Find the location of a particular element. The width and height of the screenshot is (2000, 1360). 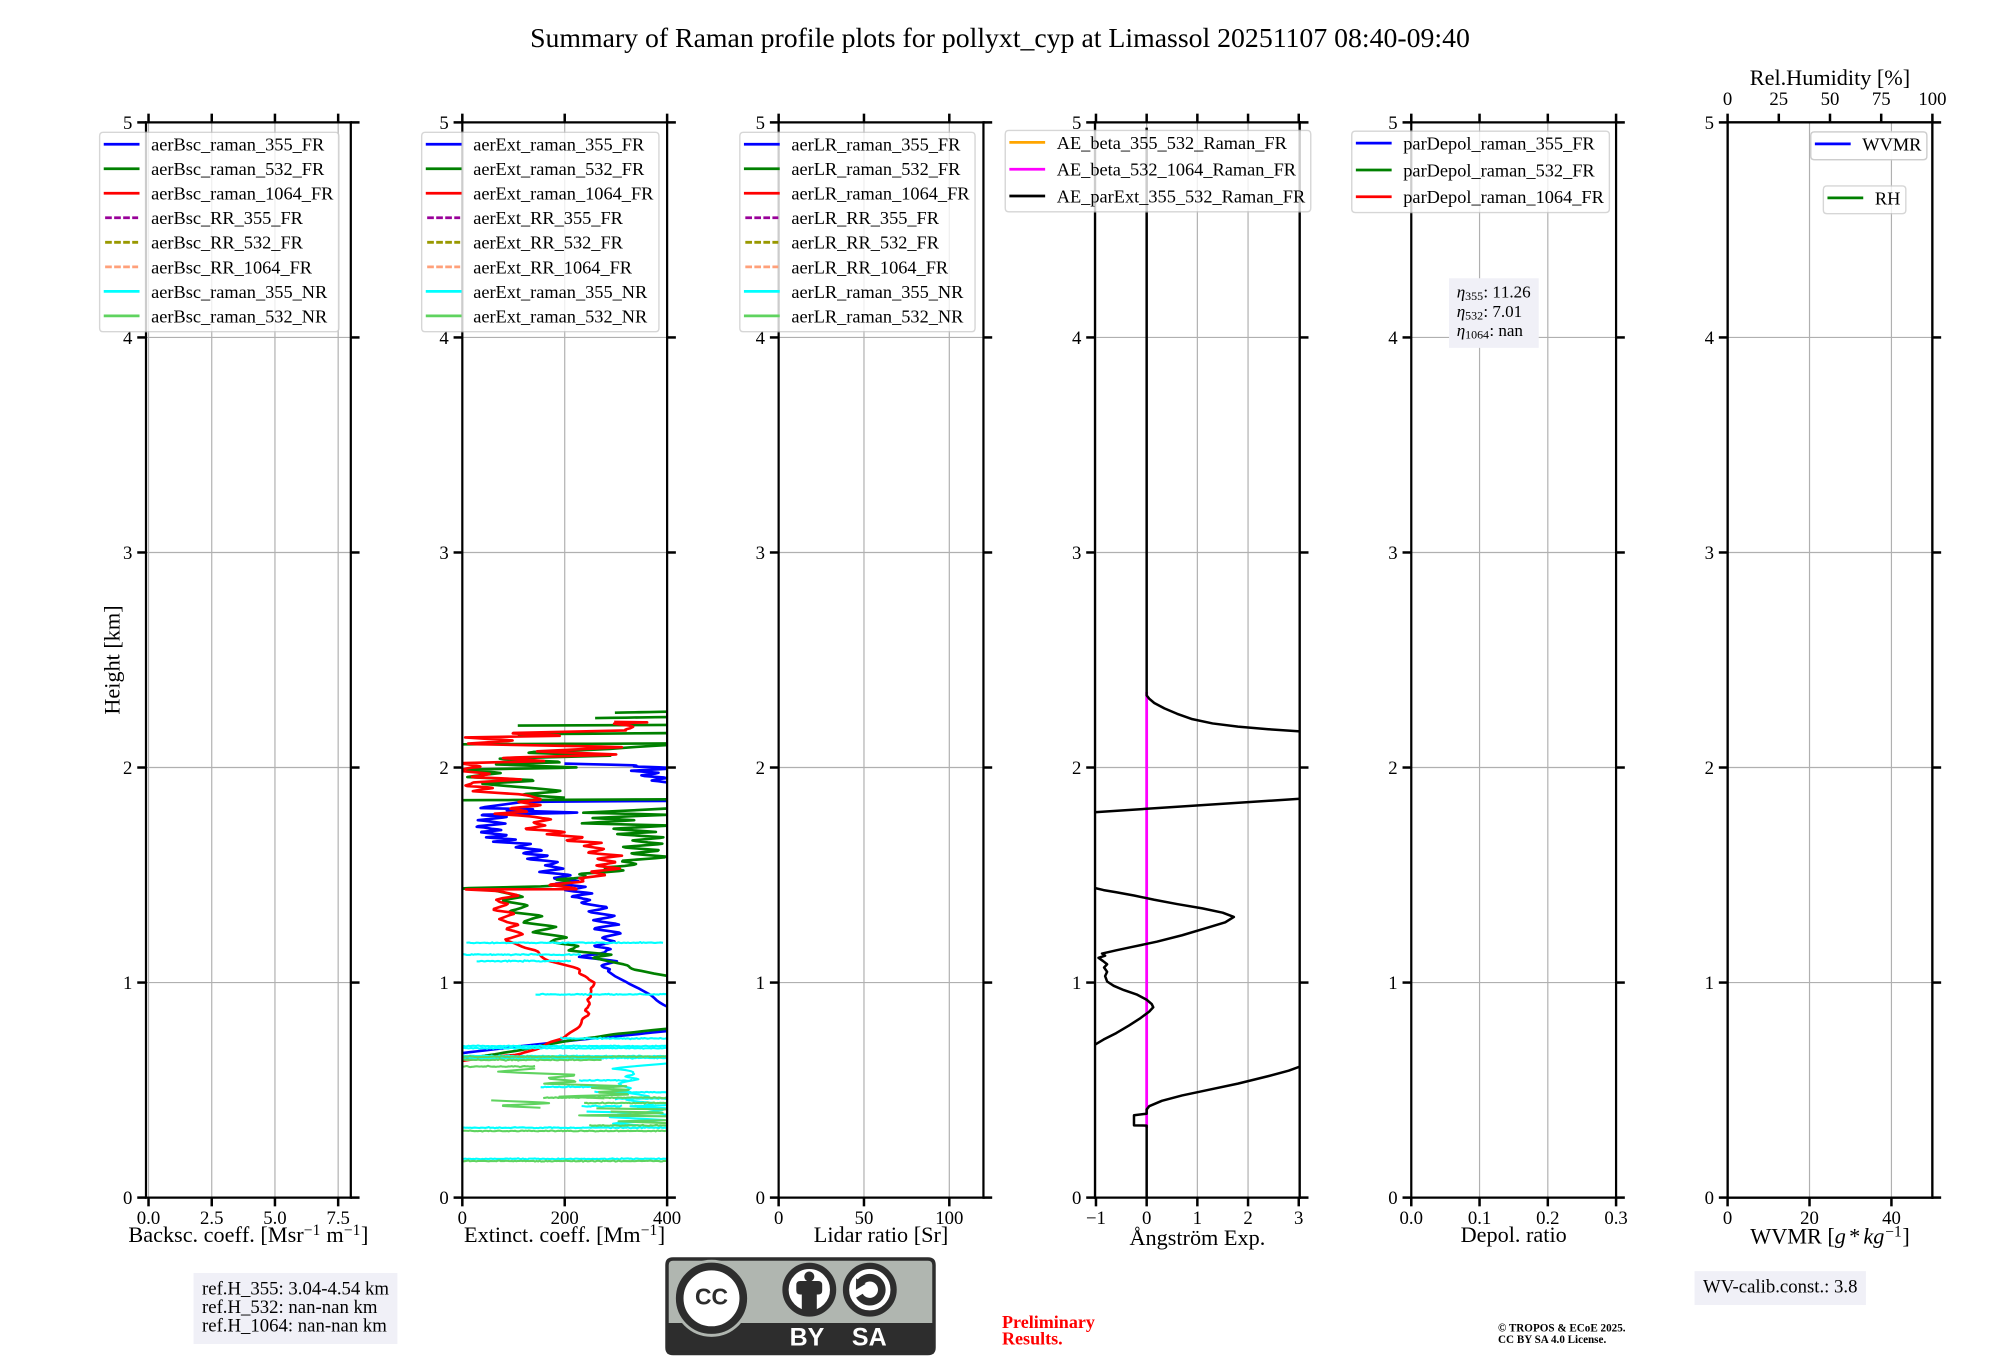

svg-text:η 3 5 5: η 3 5 5 : 1 1 . 2 6 is located at coordinates (1494, 291).